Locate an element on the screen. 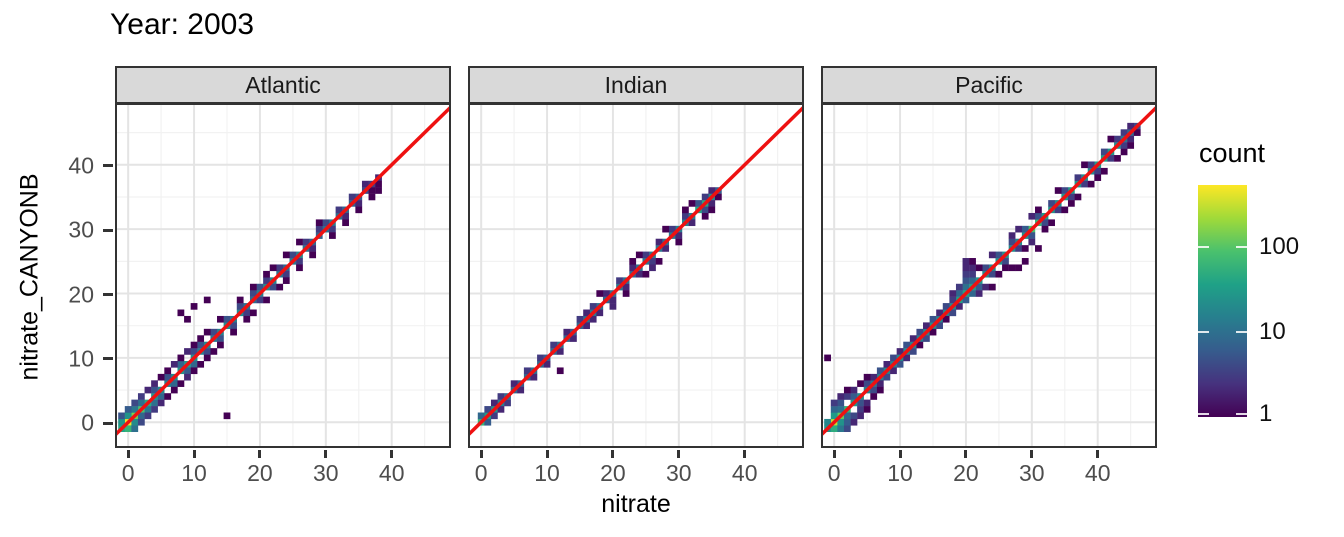 Image resolution: width=1344 pixels, height=537 pixels. legend-tick-label: 1 is located at coordinates (1266, 413).